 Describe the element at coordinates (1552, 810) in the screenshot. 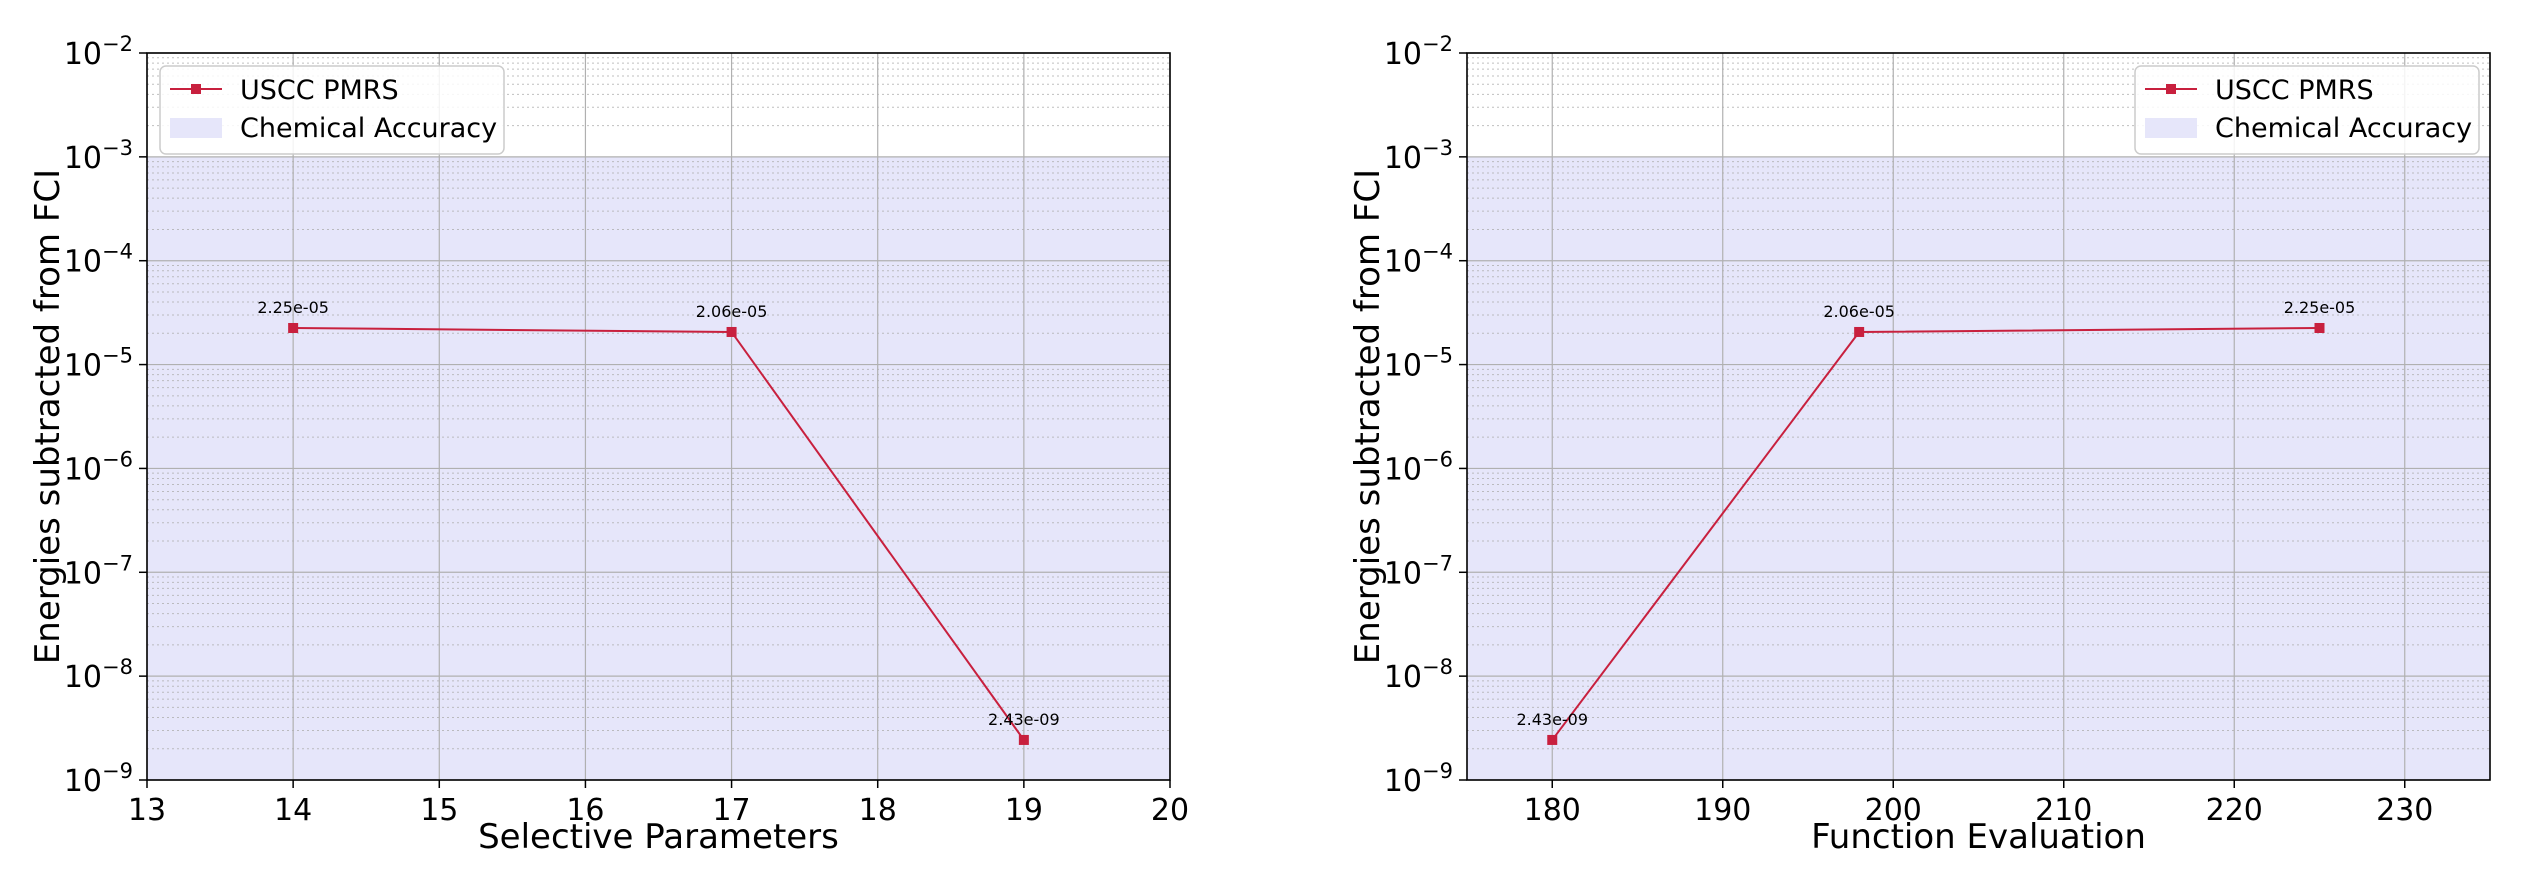

I see `x-tick-label: 180` at that location.